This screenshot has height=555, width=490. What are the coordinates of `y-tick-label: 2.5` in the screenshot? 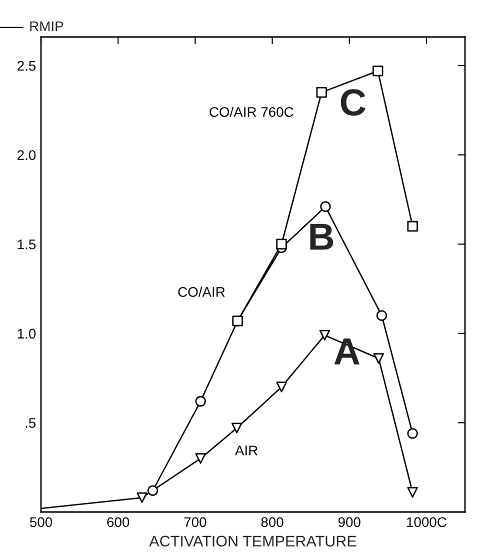 It's located at (27, 65).